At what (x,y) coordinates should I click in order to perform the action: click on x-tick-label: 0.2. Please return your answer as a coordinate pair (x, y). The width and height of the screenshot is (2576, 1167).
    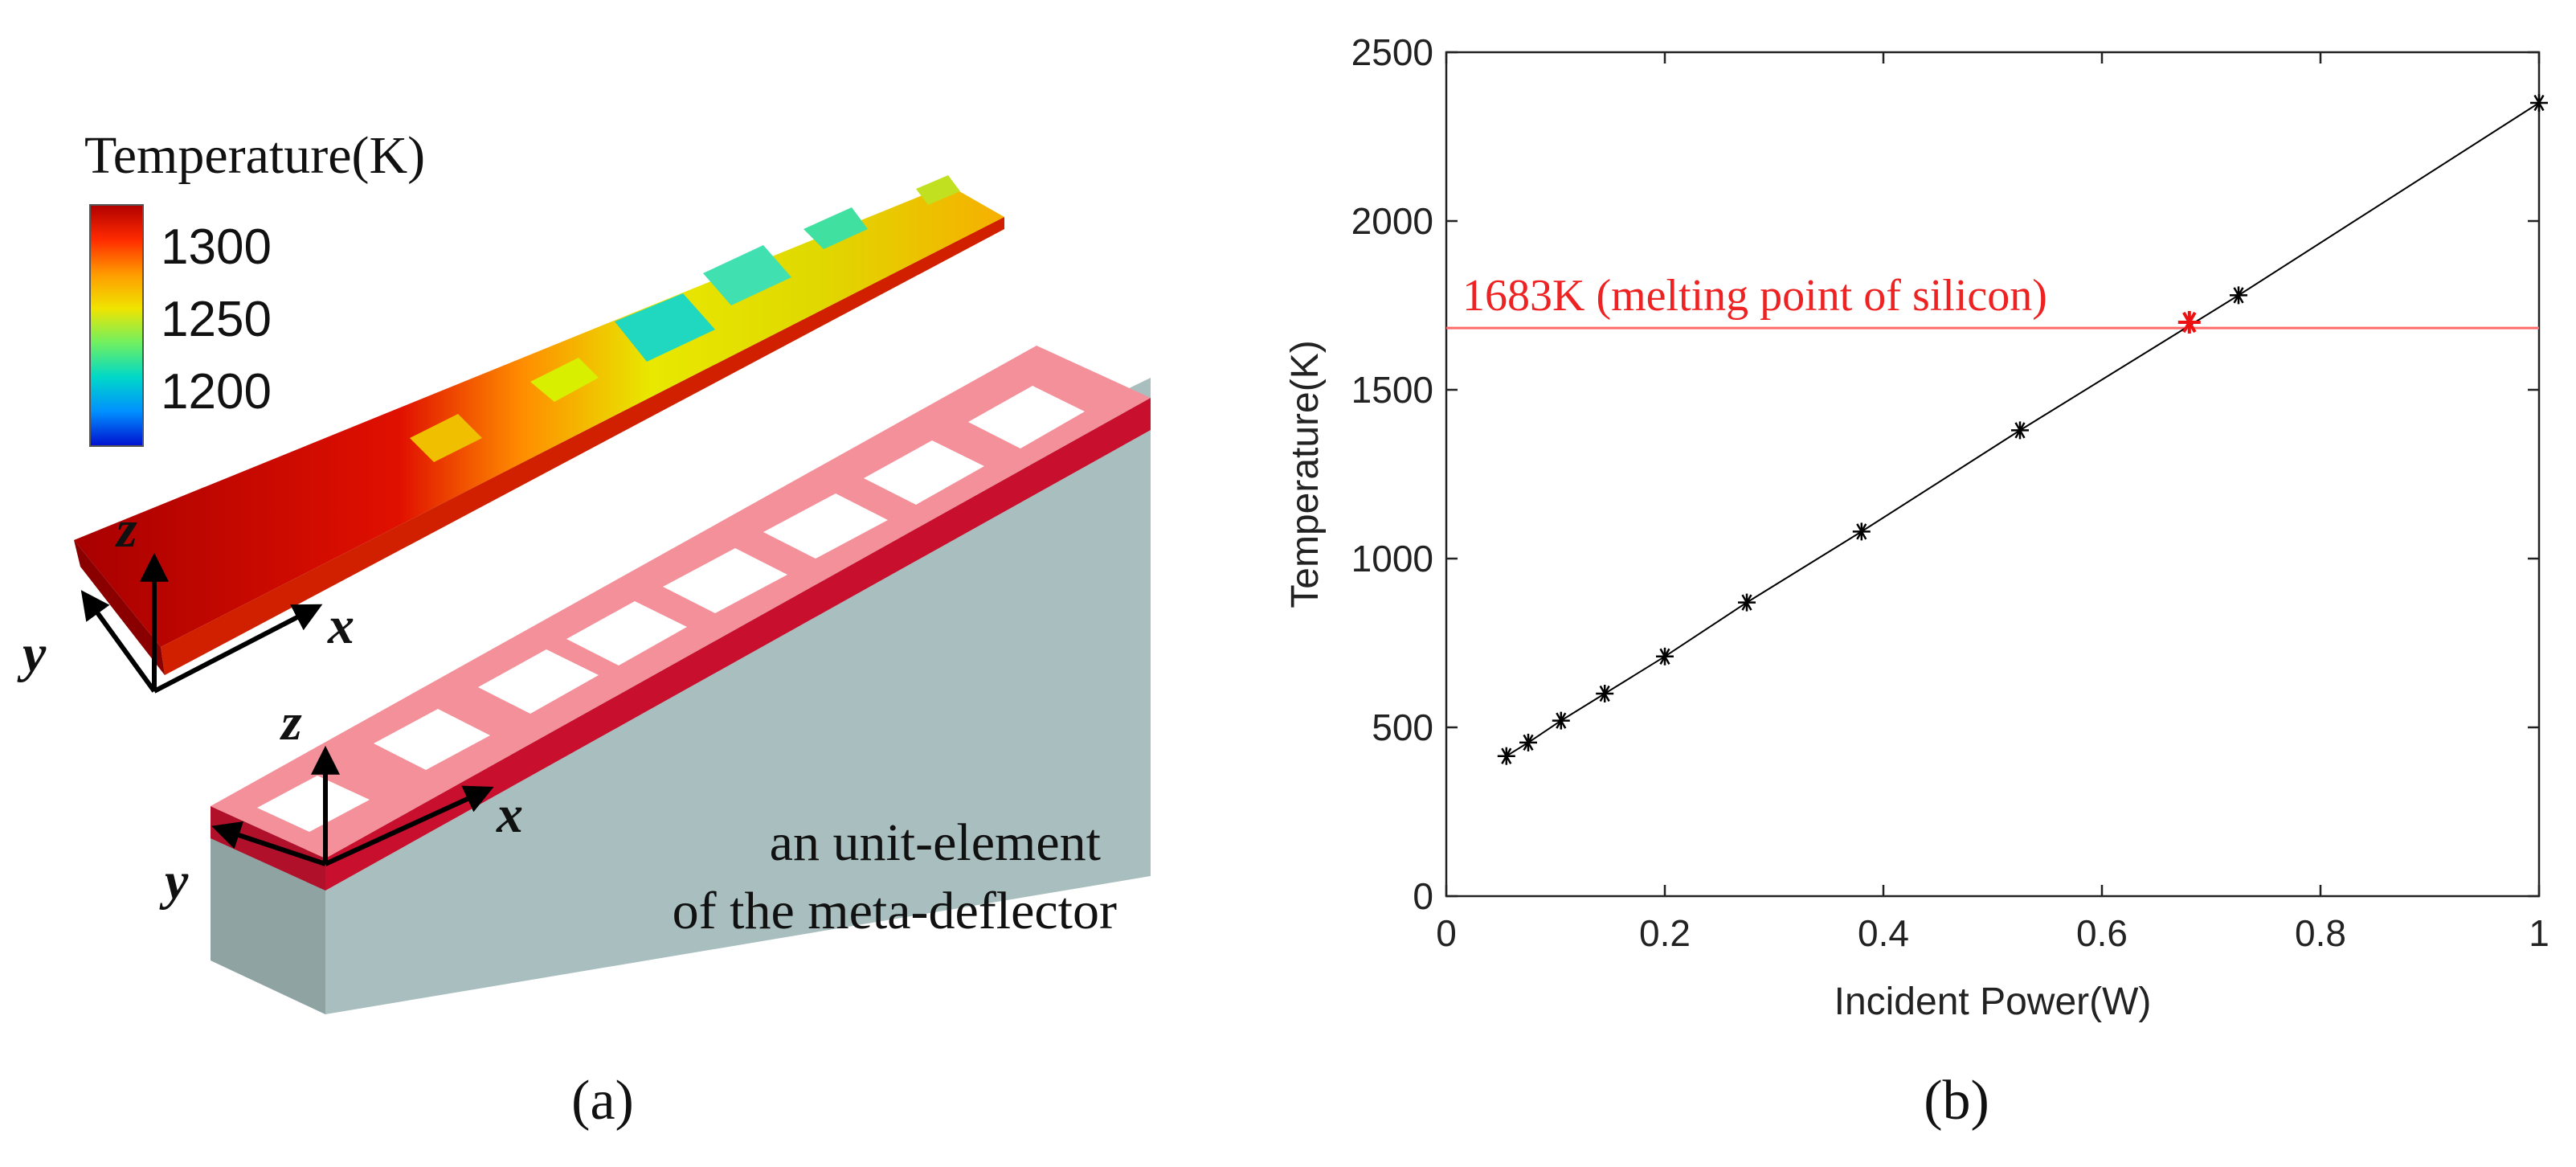
    Looking at the image, I should click on (1665, 933).